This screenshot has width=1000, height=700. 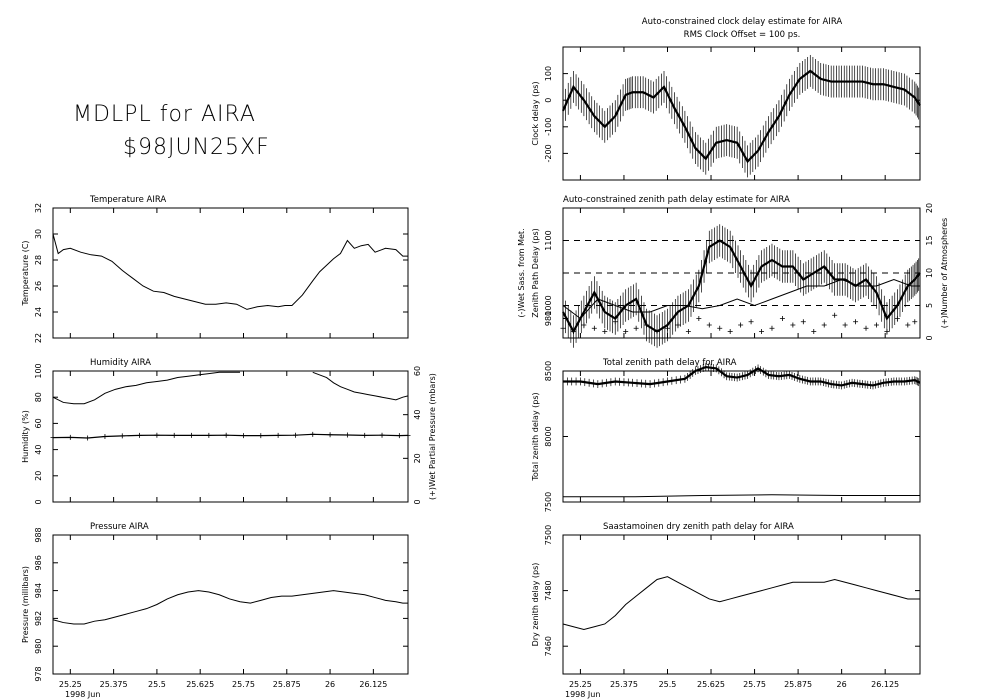 I want to click on clock-delay-y-tick-label: 100, so click(x=548, y=73).